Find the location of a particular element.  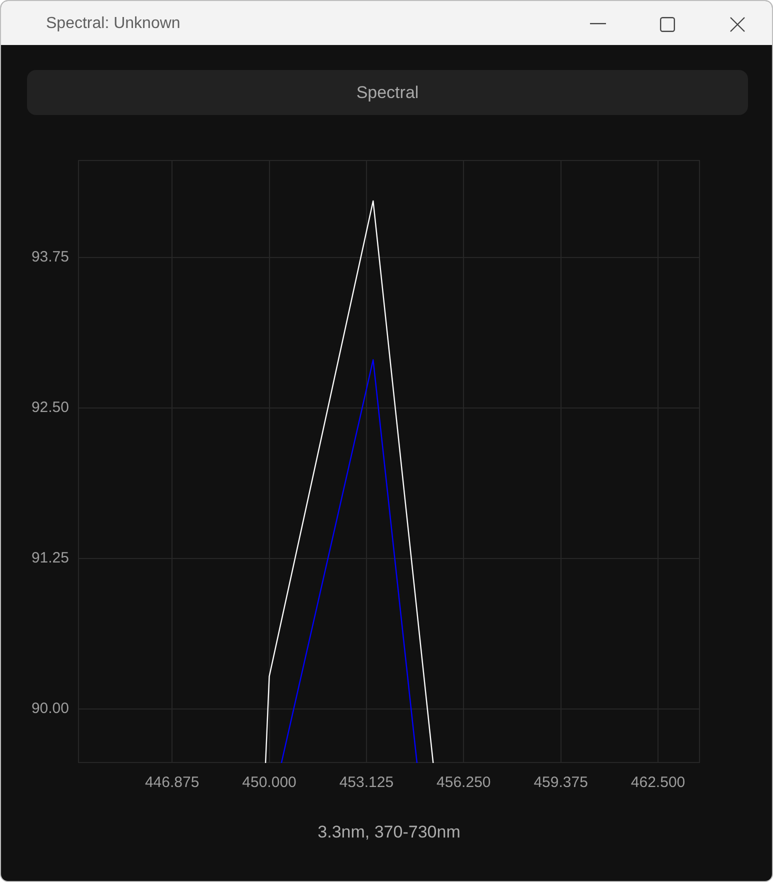

chart-subtitle: Spectral is located at coordinates (387, 92).